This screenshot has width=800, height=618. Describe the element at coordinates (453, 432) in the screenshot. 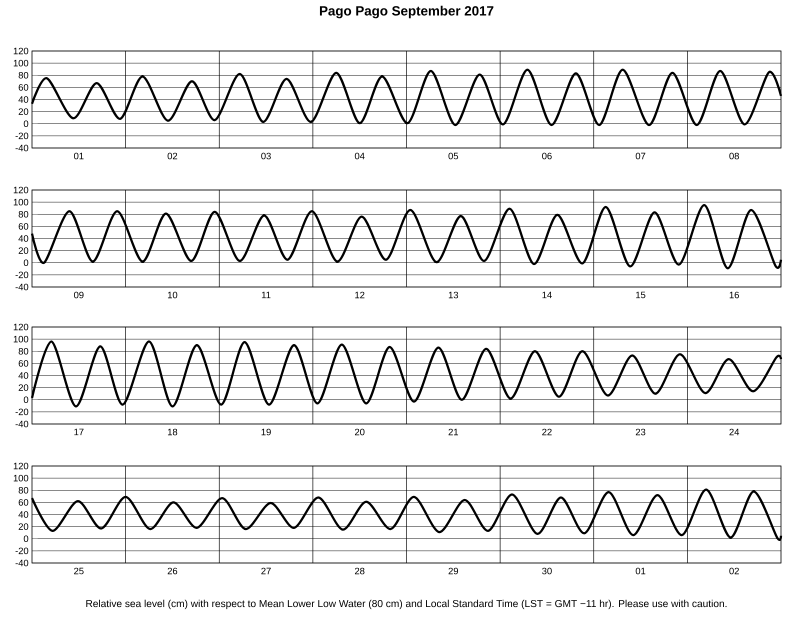

I see `x-tick-label: 21` at that location.